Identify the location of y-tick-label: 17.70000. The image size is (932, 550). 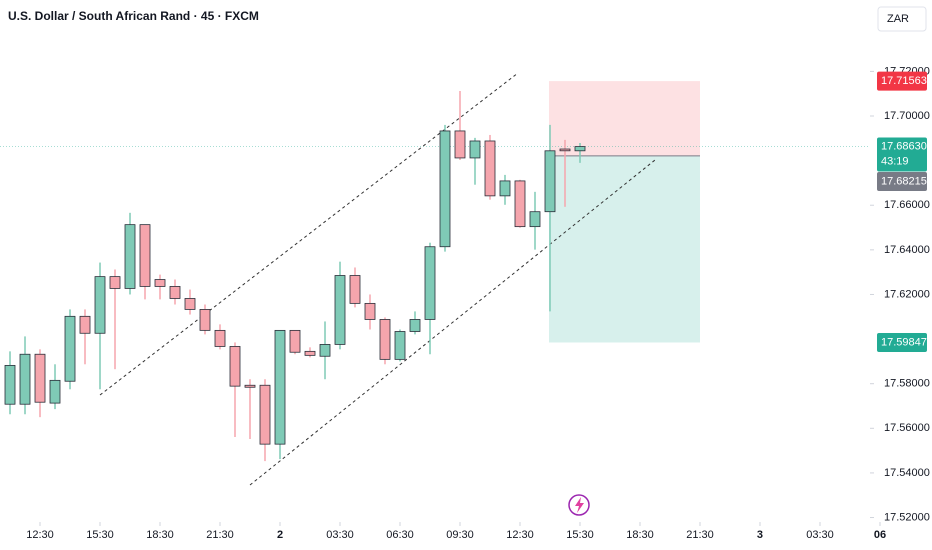
(907, 116).